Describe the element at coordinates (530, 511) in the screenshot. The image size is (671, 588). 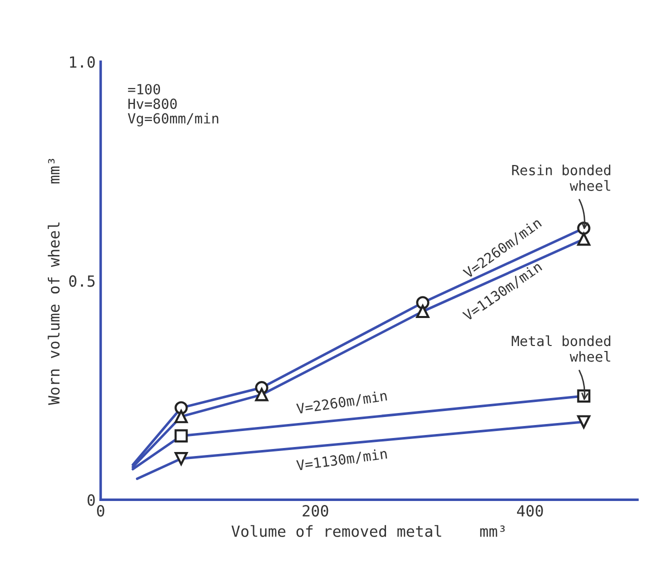
I see `x-tick-label: 400` at that location.